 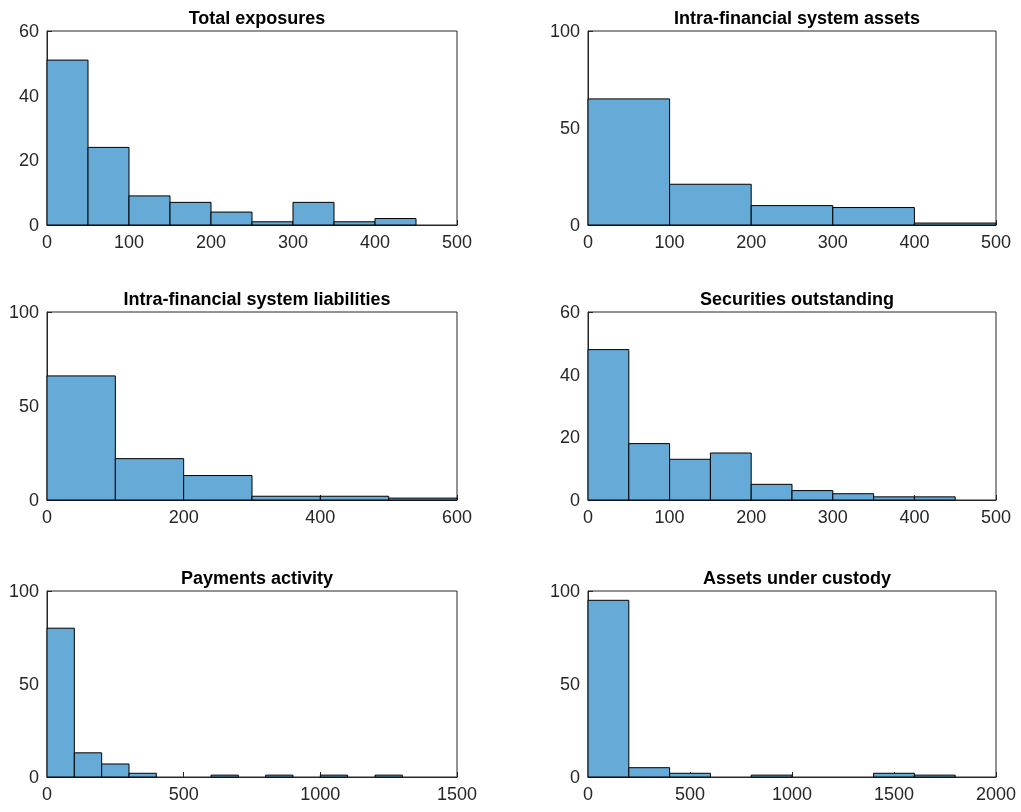 What do you see at coordinates (257, 299) in the screenshot?
I see `chart-title: Intra-financial system liabilities` at bounding box center [257, 299].